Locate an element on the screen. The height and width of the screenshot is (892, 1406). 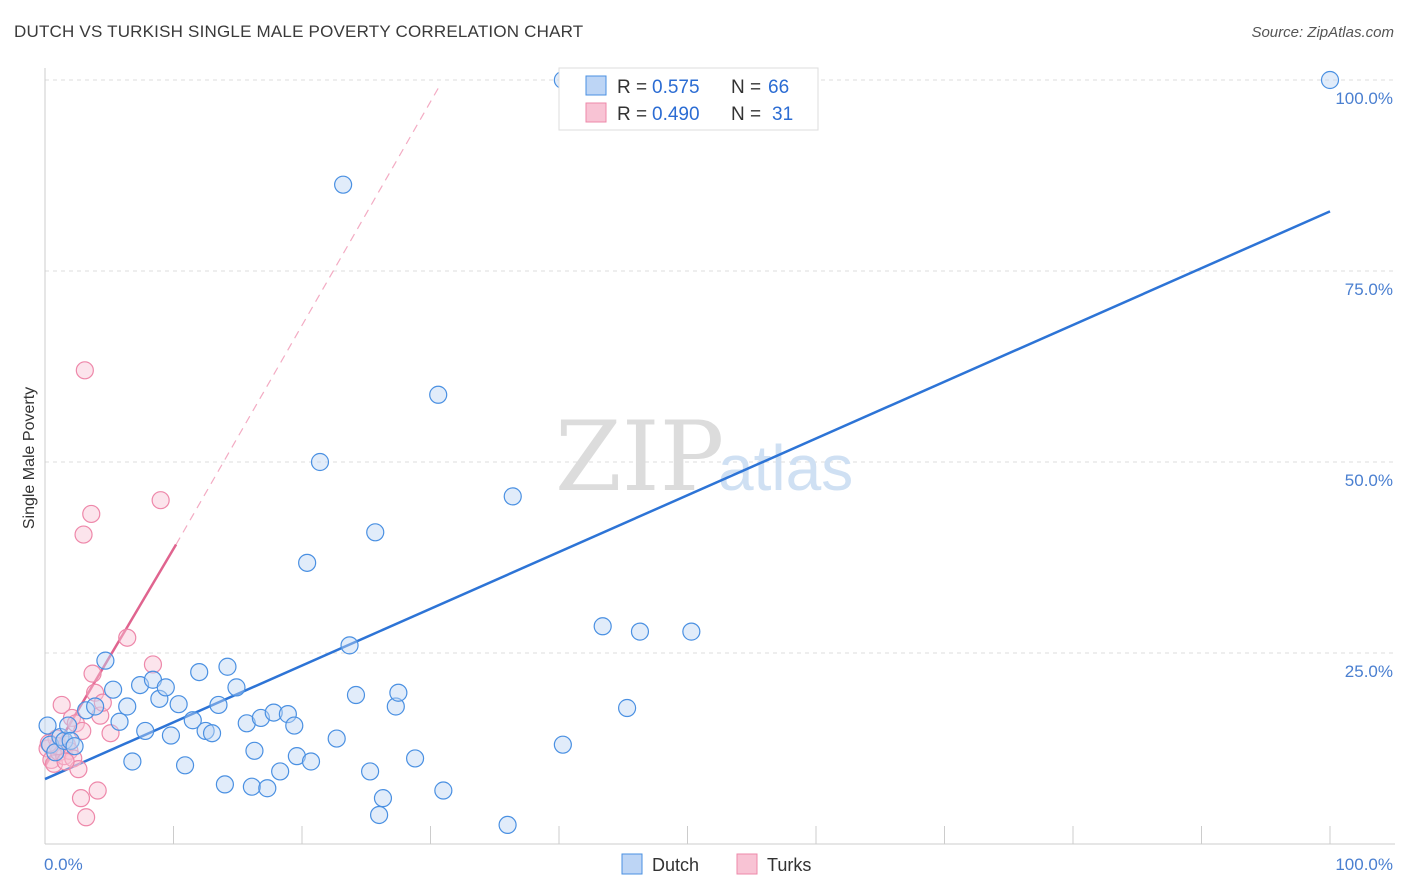
watermark-zip: ZIP is located at coordinates (639, 457).